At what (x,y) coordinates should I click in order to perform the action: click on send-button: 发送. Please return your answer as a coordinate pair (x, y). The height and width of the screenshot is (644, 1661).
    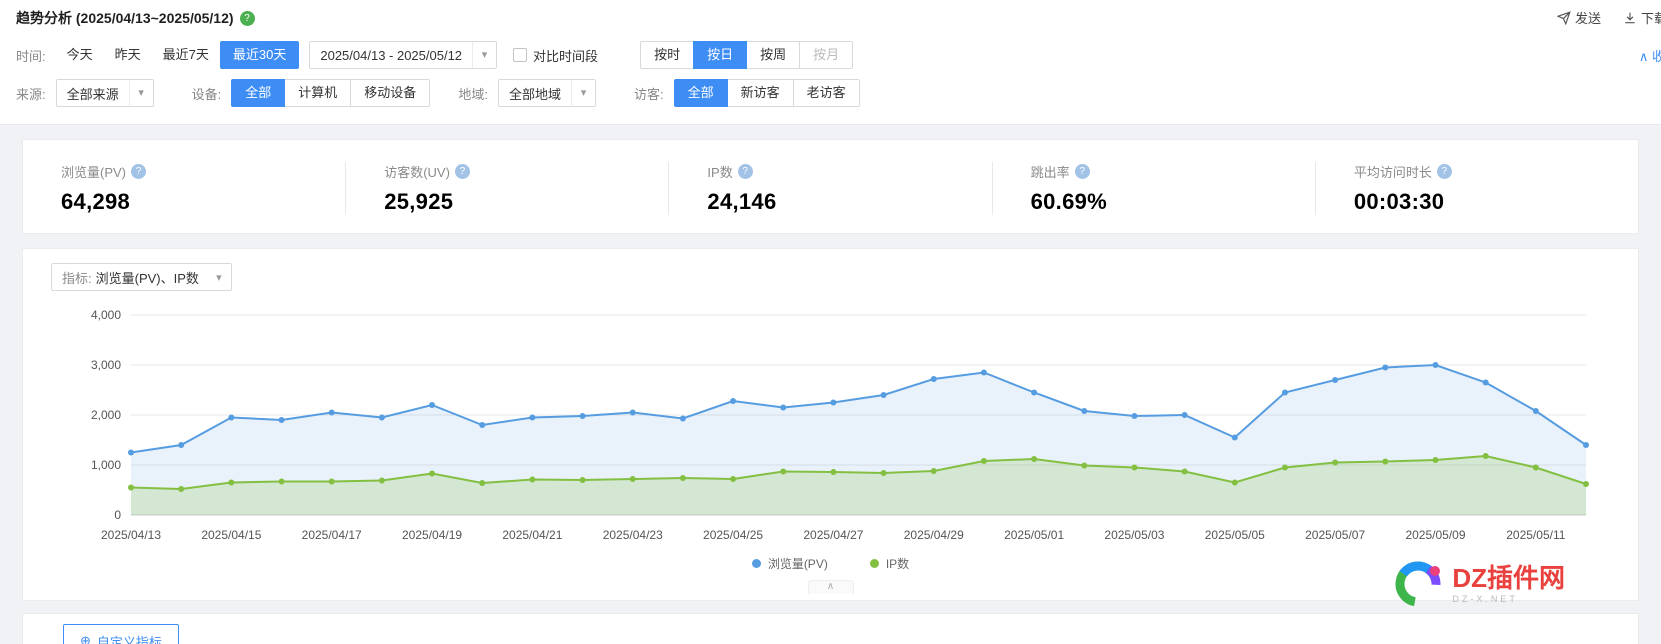
    Looking at the image, I should click on (1578, 17).